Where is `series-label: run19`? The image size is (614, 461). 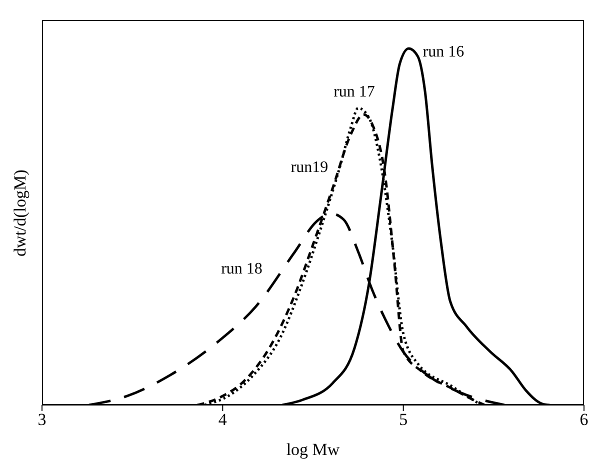 series-label: run19 is located at coordinates (309, 167).